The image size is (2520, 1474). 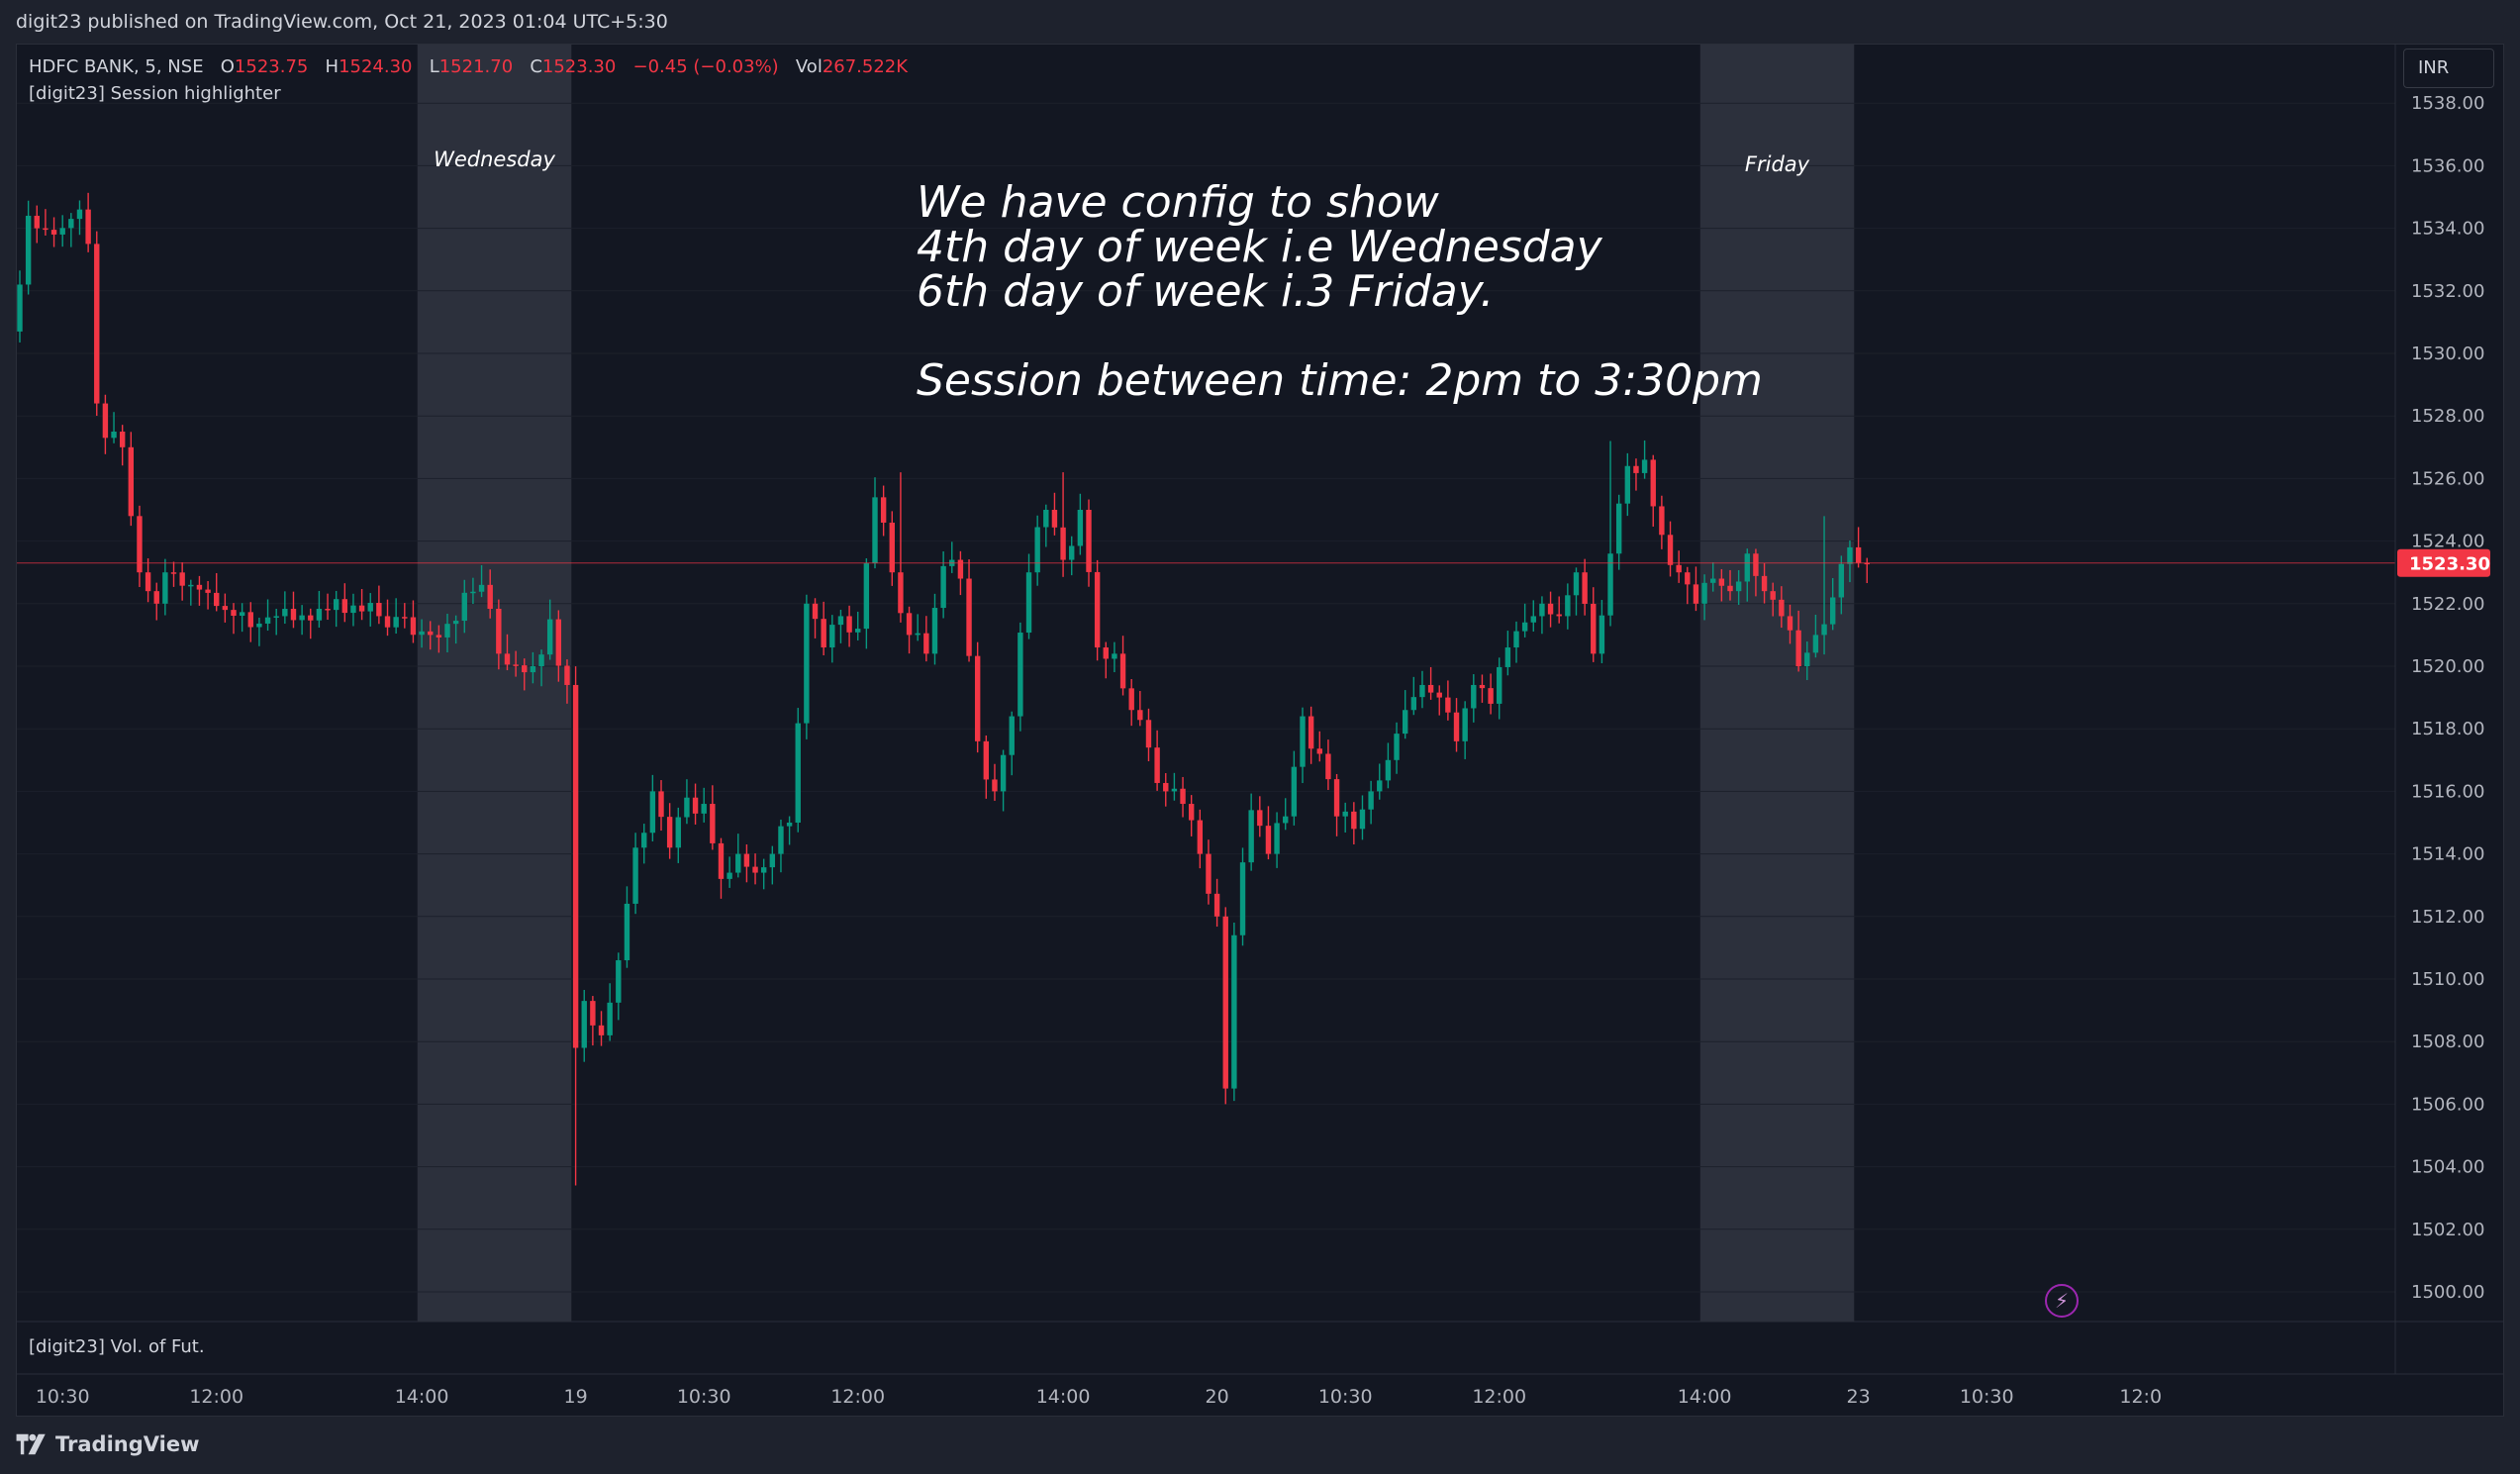 I want to click on open-label: O, so click(x=227, y=66).